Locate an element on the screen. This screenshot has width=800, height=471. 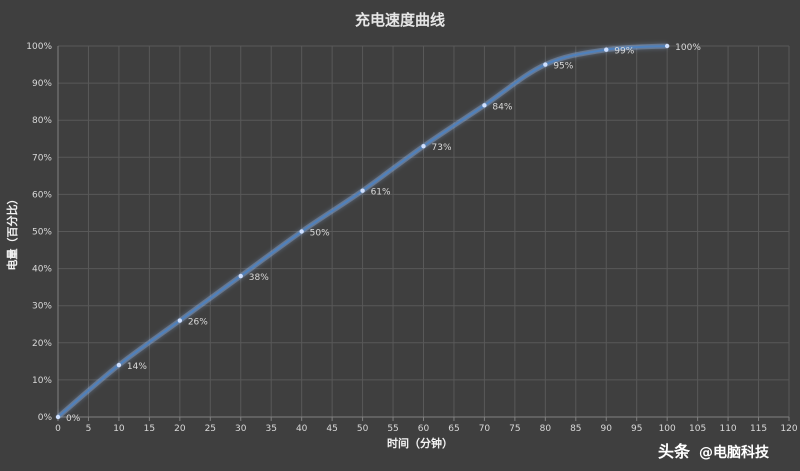
x-tick-label: 110 is located at coordinates (727, 429).